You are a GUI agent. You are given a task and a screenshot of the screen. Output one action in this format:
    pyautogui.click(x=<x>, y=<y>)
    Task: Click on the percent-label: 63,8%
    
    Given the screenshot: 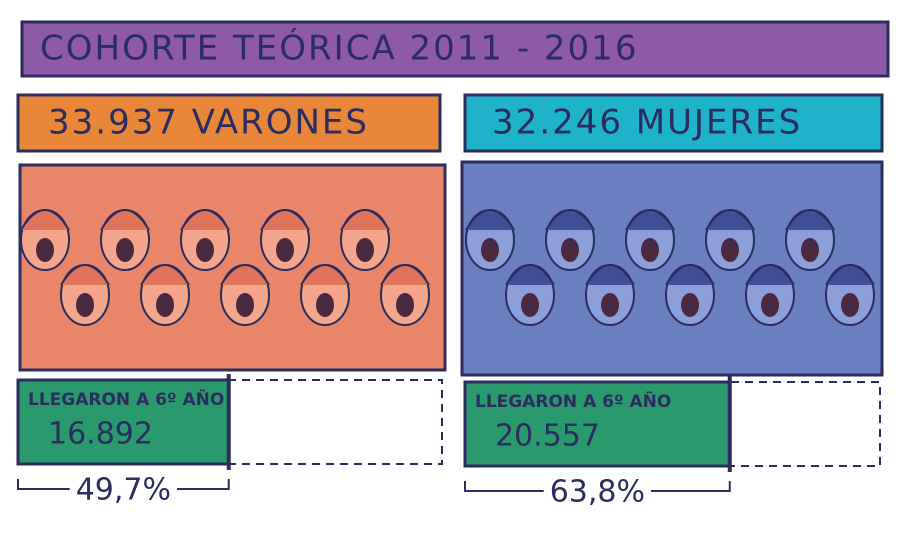 What is the action you would take?
    pyautogui.click(x=597, y=492)
    